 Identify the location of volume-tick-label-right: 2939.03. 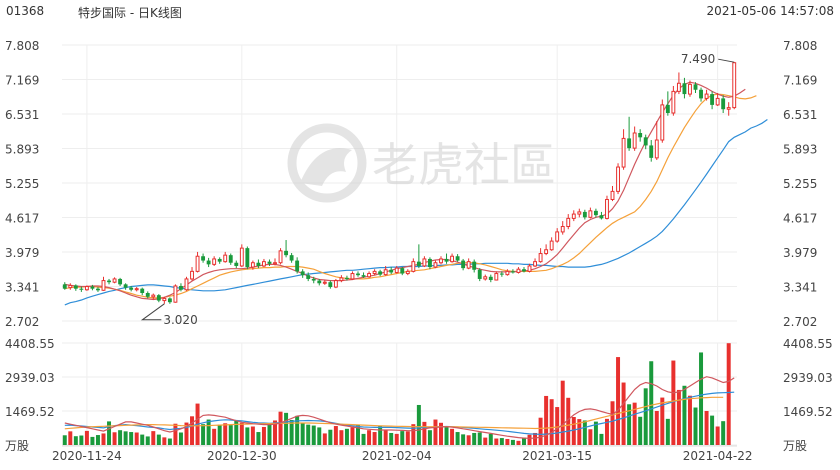
(808, 378).